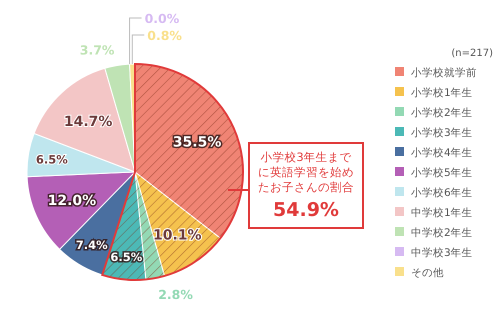 Image resolution: width=504 pixels, height=336 pixels. What do you see at coordinates (197, 142) in the screenshot?
I see `data-label: 35.5%` at bounding box center [197, 142].